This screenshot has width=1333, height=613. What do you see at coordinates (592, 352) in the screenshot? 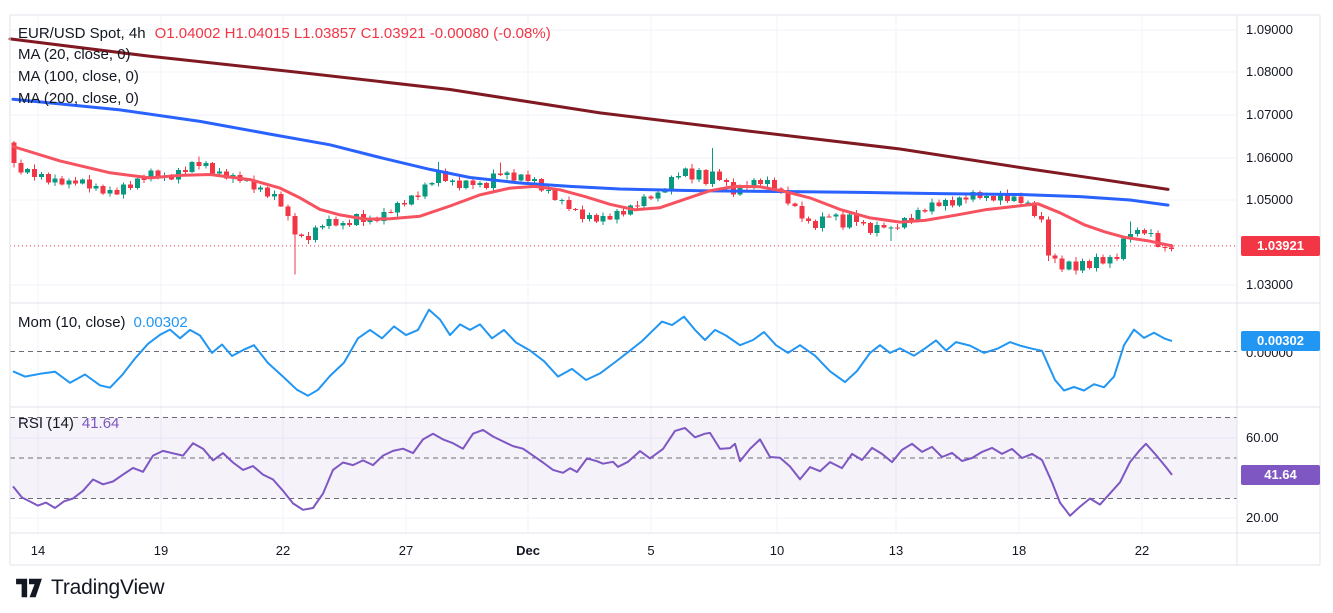
I see `momentum-line` at bounding box center [592, 352].